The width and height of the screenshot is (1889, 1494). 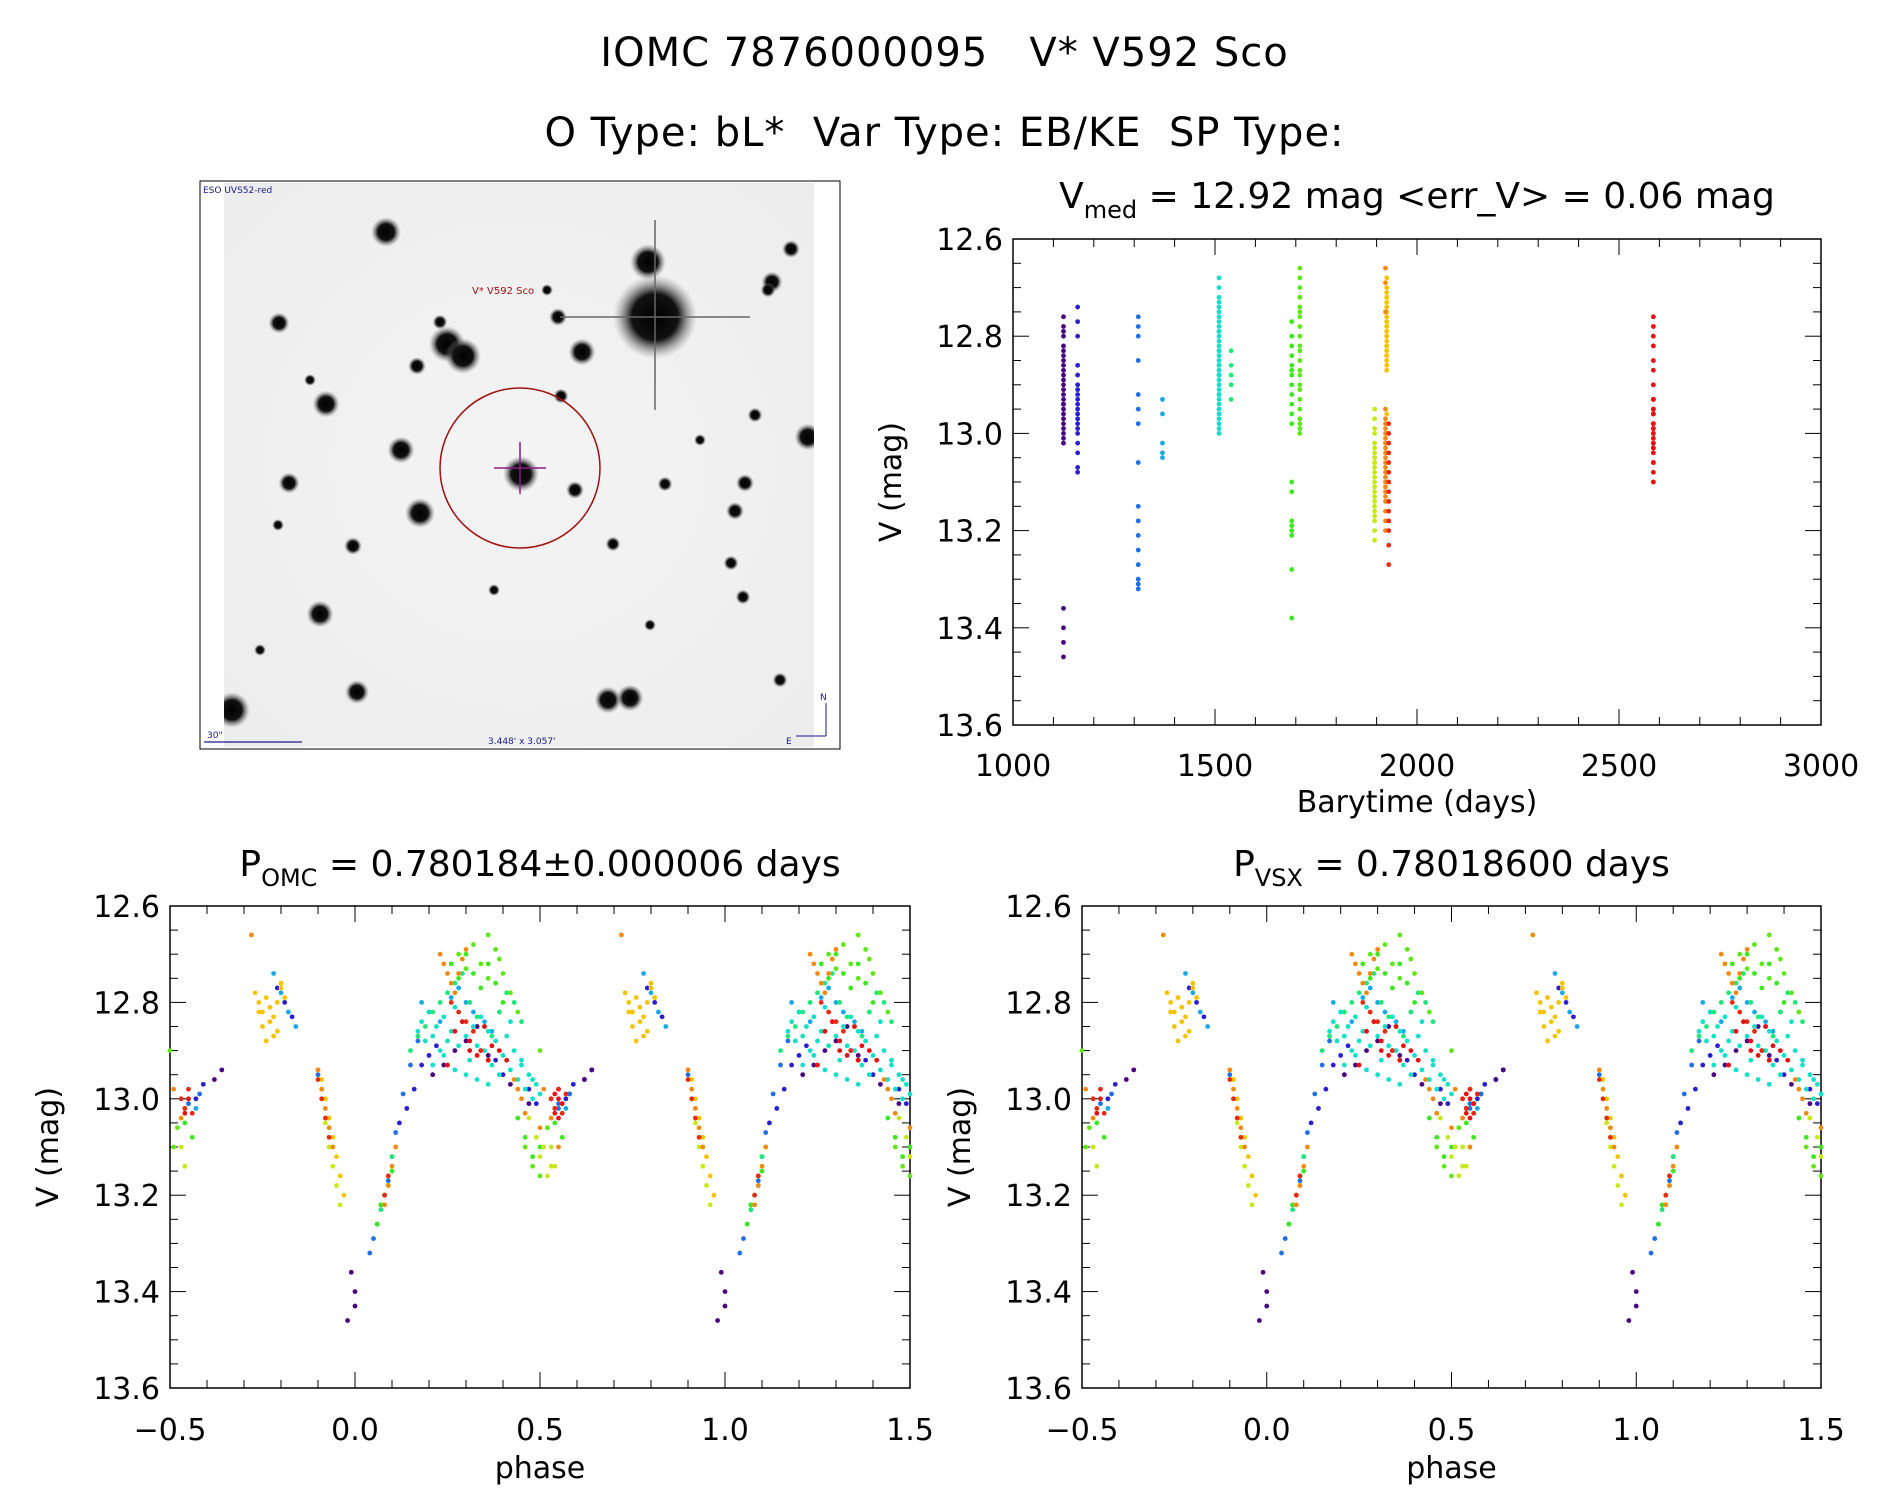 I want to click on series-purple, so click(x=557, y=1173).